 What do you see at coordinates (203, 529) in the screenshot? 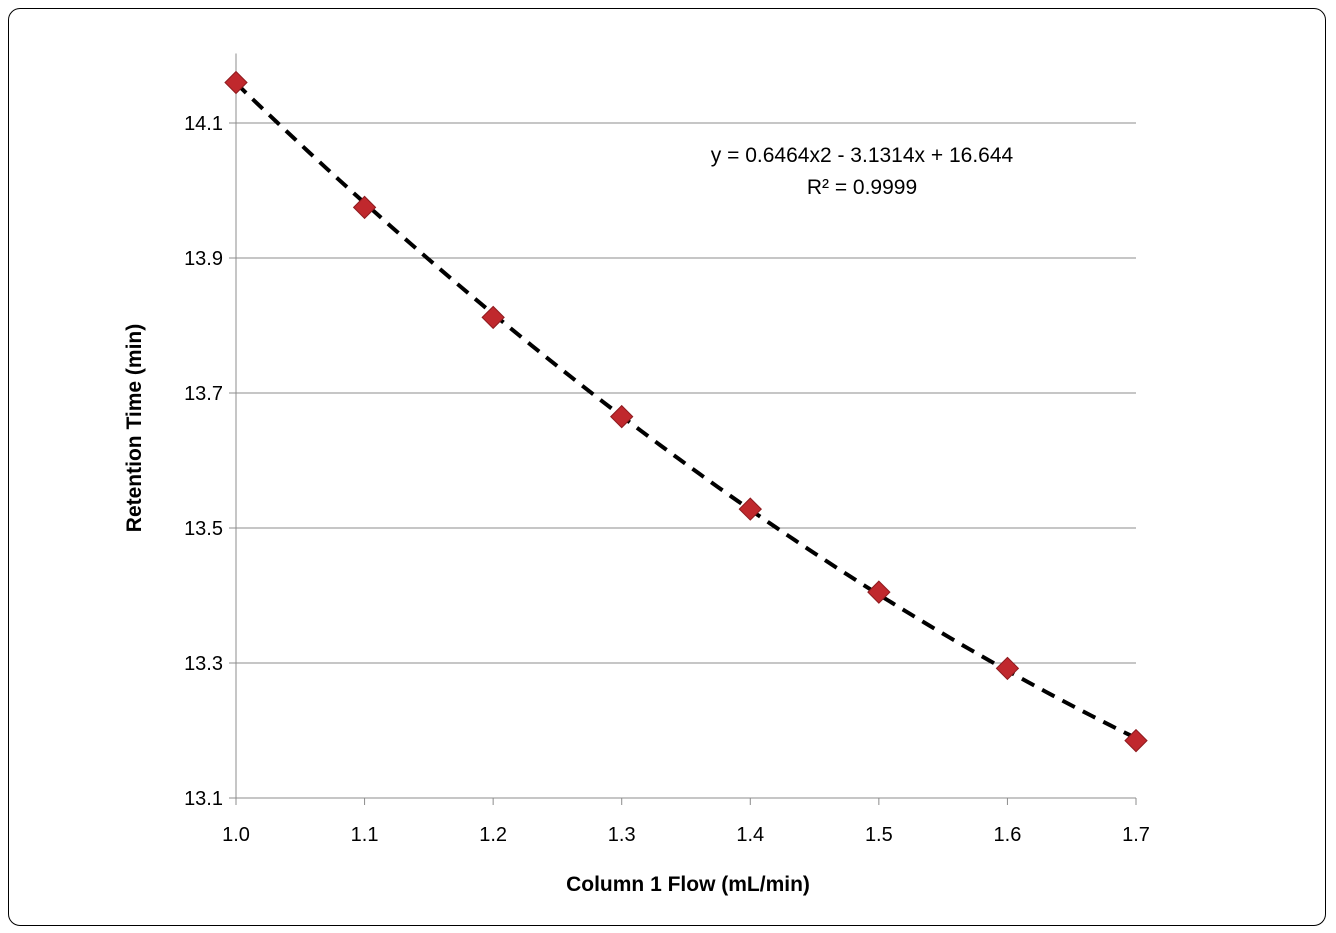
I see `y-tick-label: 13.5` at bounding box center [203, 529].